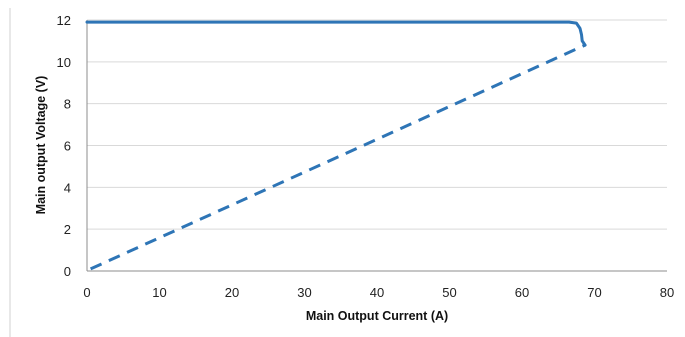 Image resolution: width=685 pixels, height=337 pixels. What do you see at coordinates (86, 292) in the screenshot?
I see `x-tick-label-0: 0` at bounding box center [86, 292].